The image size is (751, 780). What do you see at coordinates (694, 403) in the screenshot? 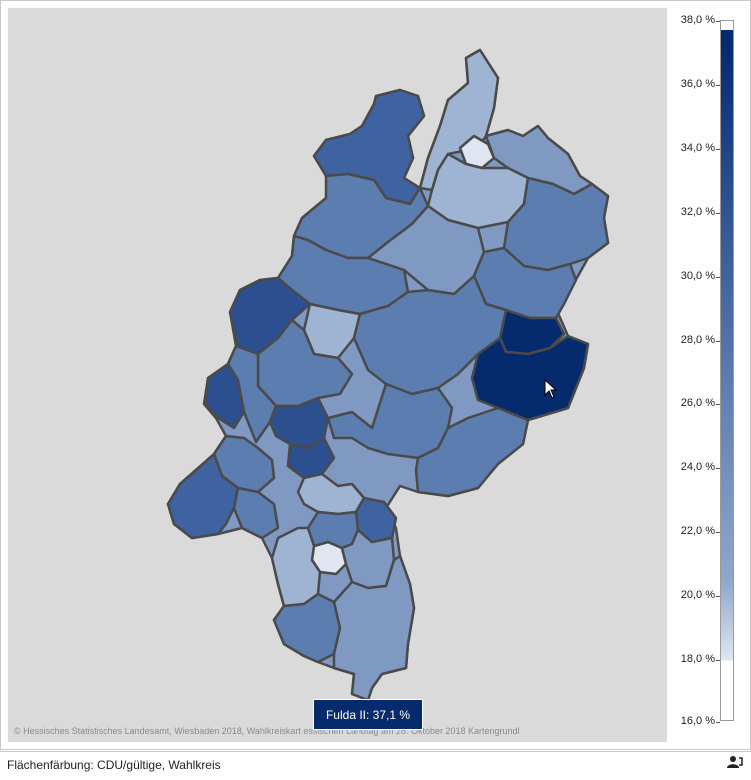
I see `legend-tick: 26,0 %` at bounding box center [694, 403].